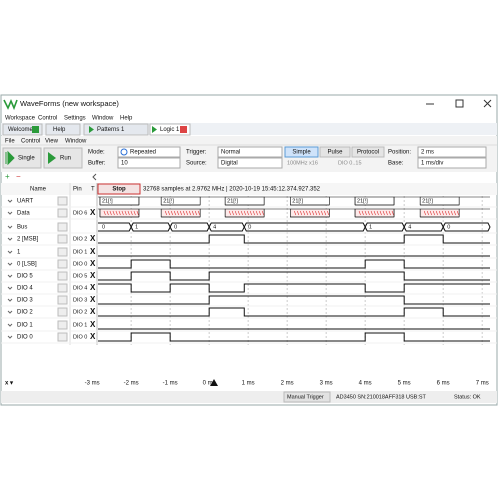 The image size is (500, 500). Describe the element at coordinates (452, 152) in the screenshot. I see `position-input` at that location.